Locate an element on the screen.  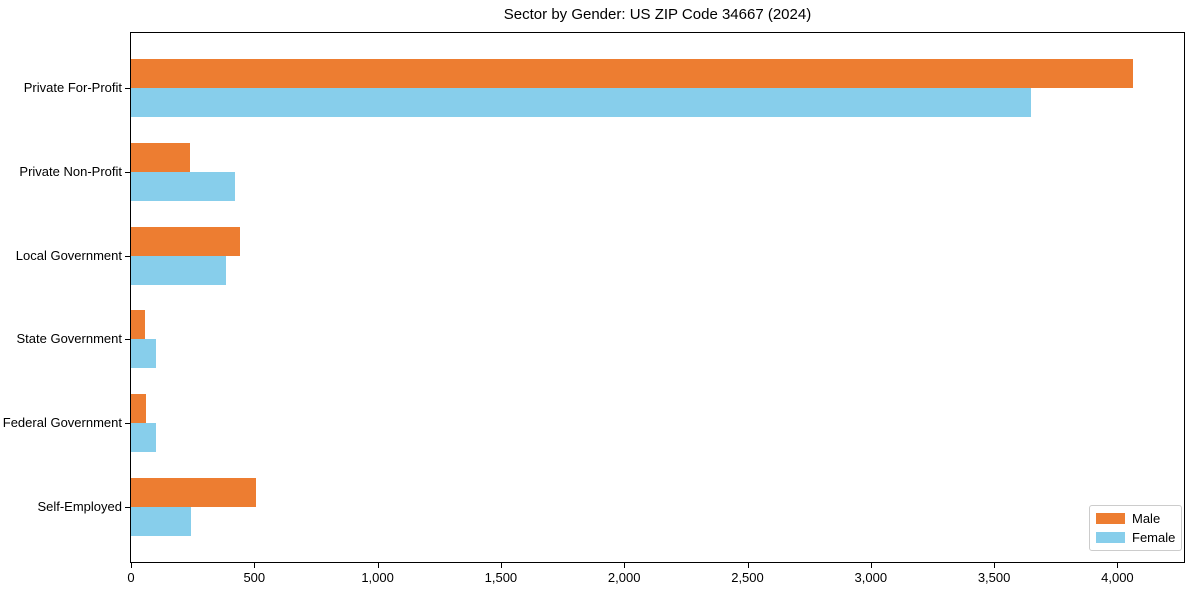
bar-female-federal-government is located at coordinates (143, 438).